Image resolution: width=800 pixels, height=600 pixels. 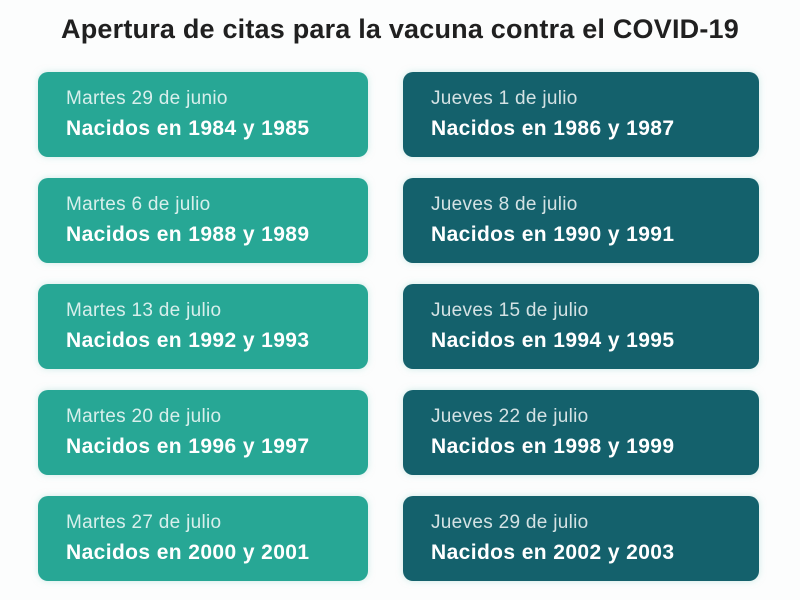 What do you see at coordinates (581, 220) in the screenshot?
I see `schedule-card: Jueves 8 de julio Nacidos en 1990 y 1991` at bounding box center [581, 220].